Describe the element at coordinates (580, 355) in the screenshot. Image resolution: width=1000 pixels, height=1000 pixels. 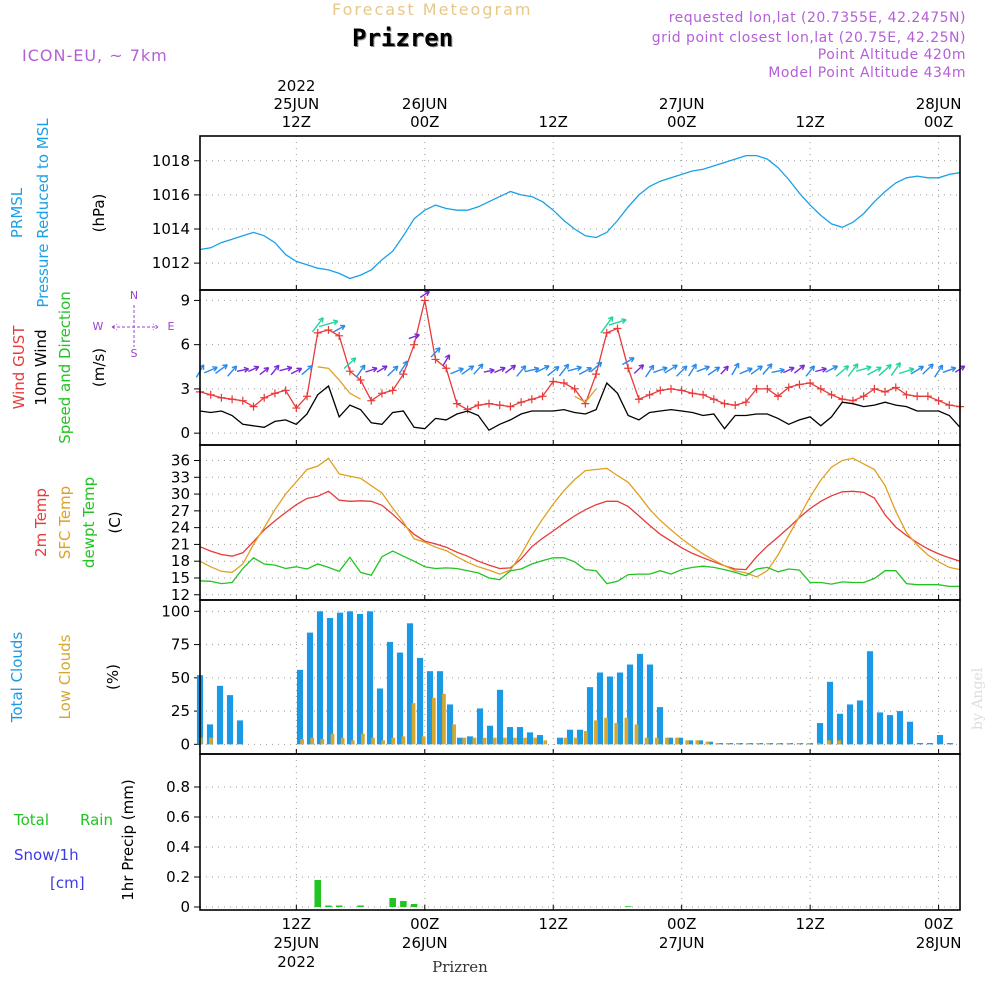
I see `series-wind-gust` at that location.